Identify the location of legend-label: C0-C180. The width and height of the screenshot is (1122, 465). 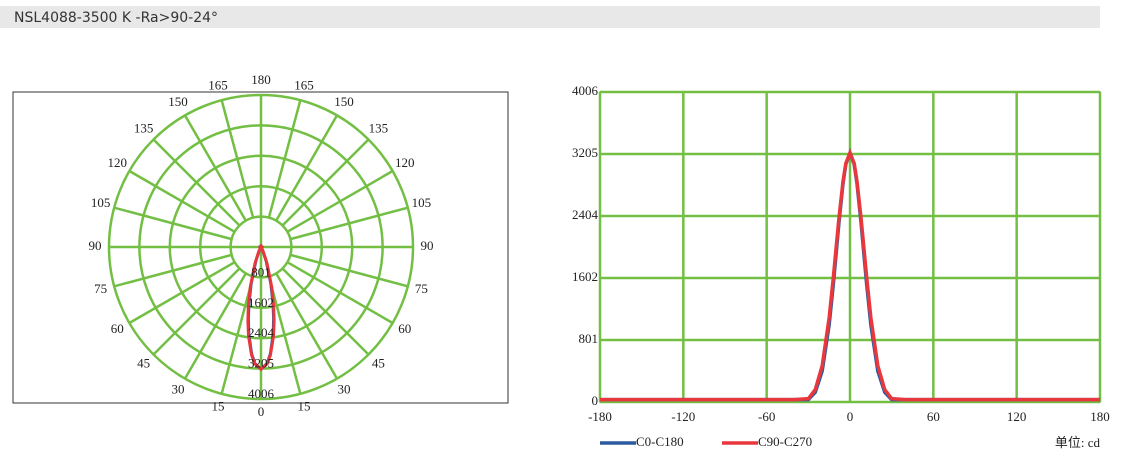
(660, 441).